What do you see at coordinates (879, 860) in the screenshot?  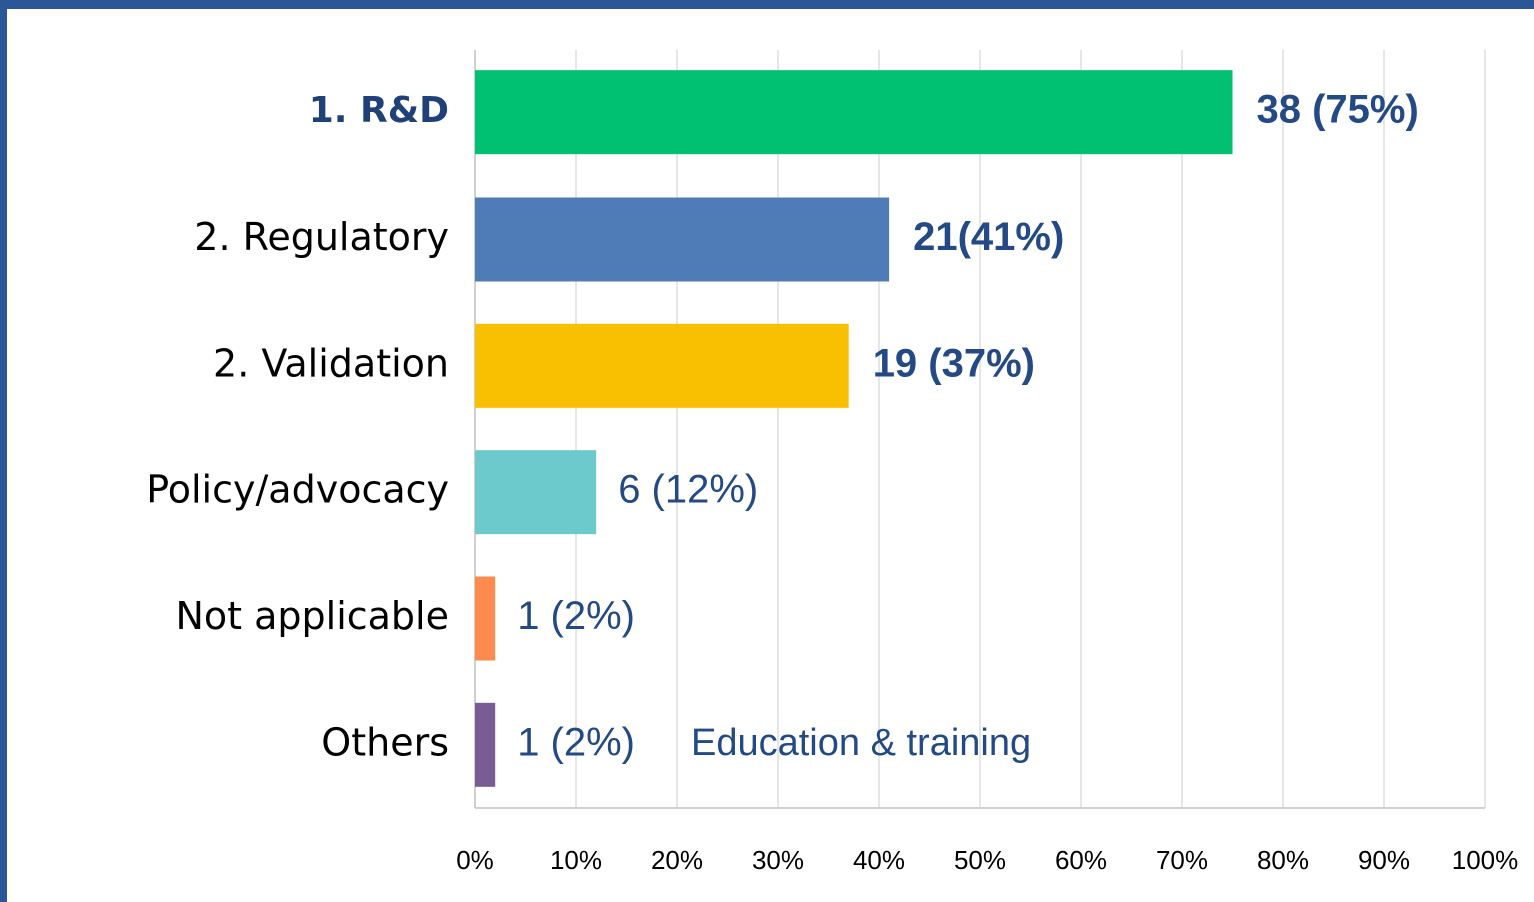 I see `x-tick-label: 40%` at bounding box center [879, 860].